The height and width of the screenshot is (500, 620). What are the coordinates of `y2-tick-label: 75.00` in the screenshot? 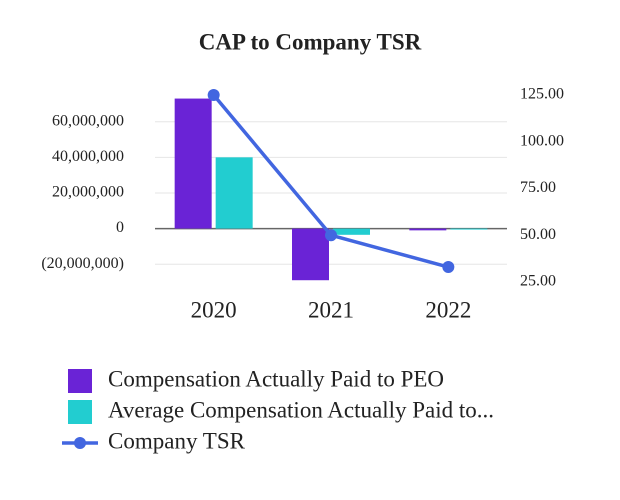 It's located at (538, 187).